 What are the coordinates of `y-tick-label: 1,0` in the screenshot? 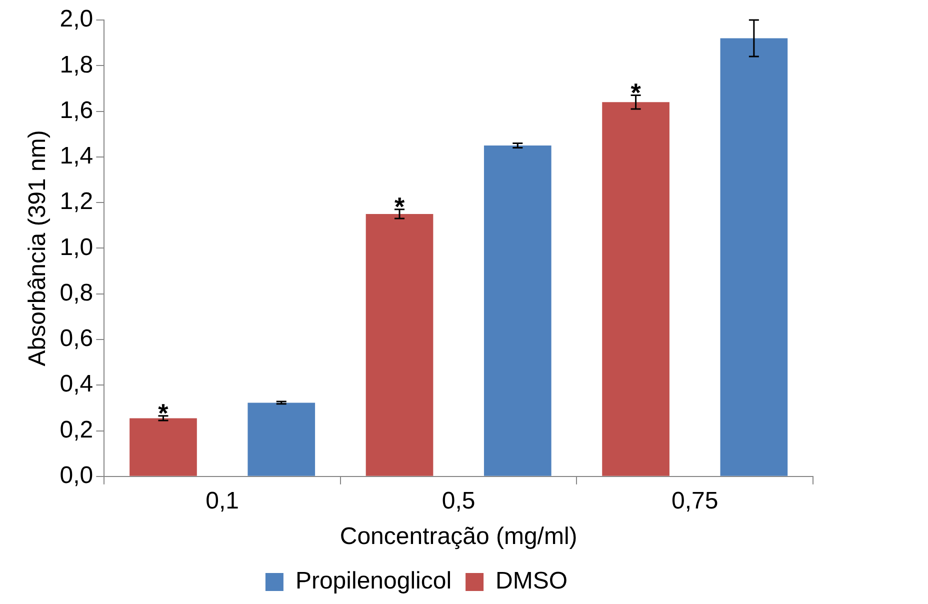 It's located at (77, 247).